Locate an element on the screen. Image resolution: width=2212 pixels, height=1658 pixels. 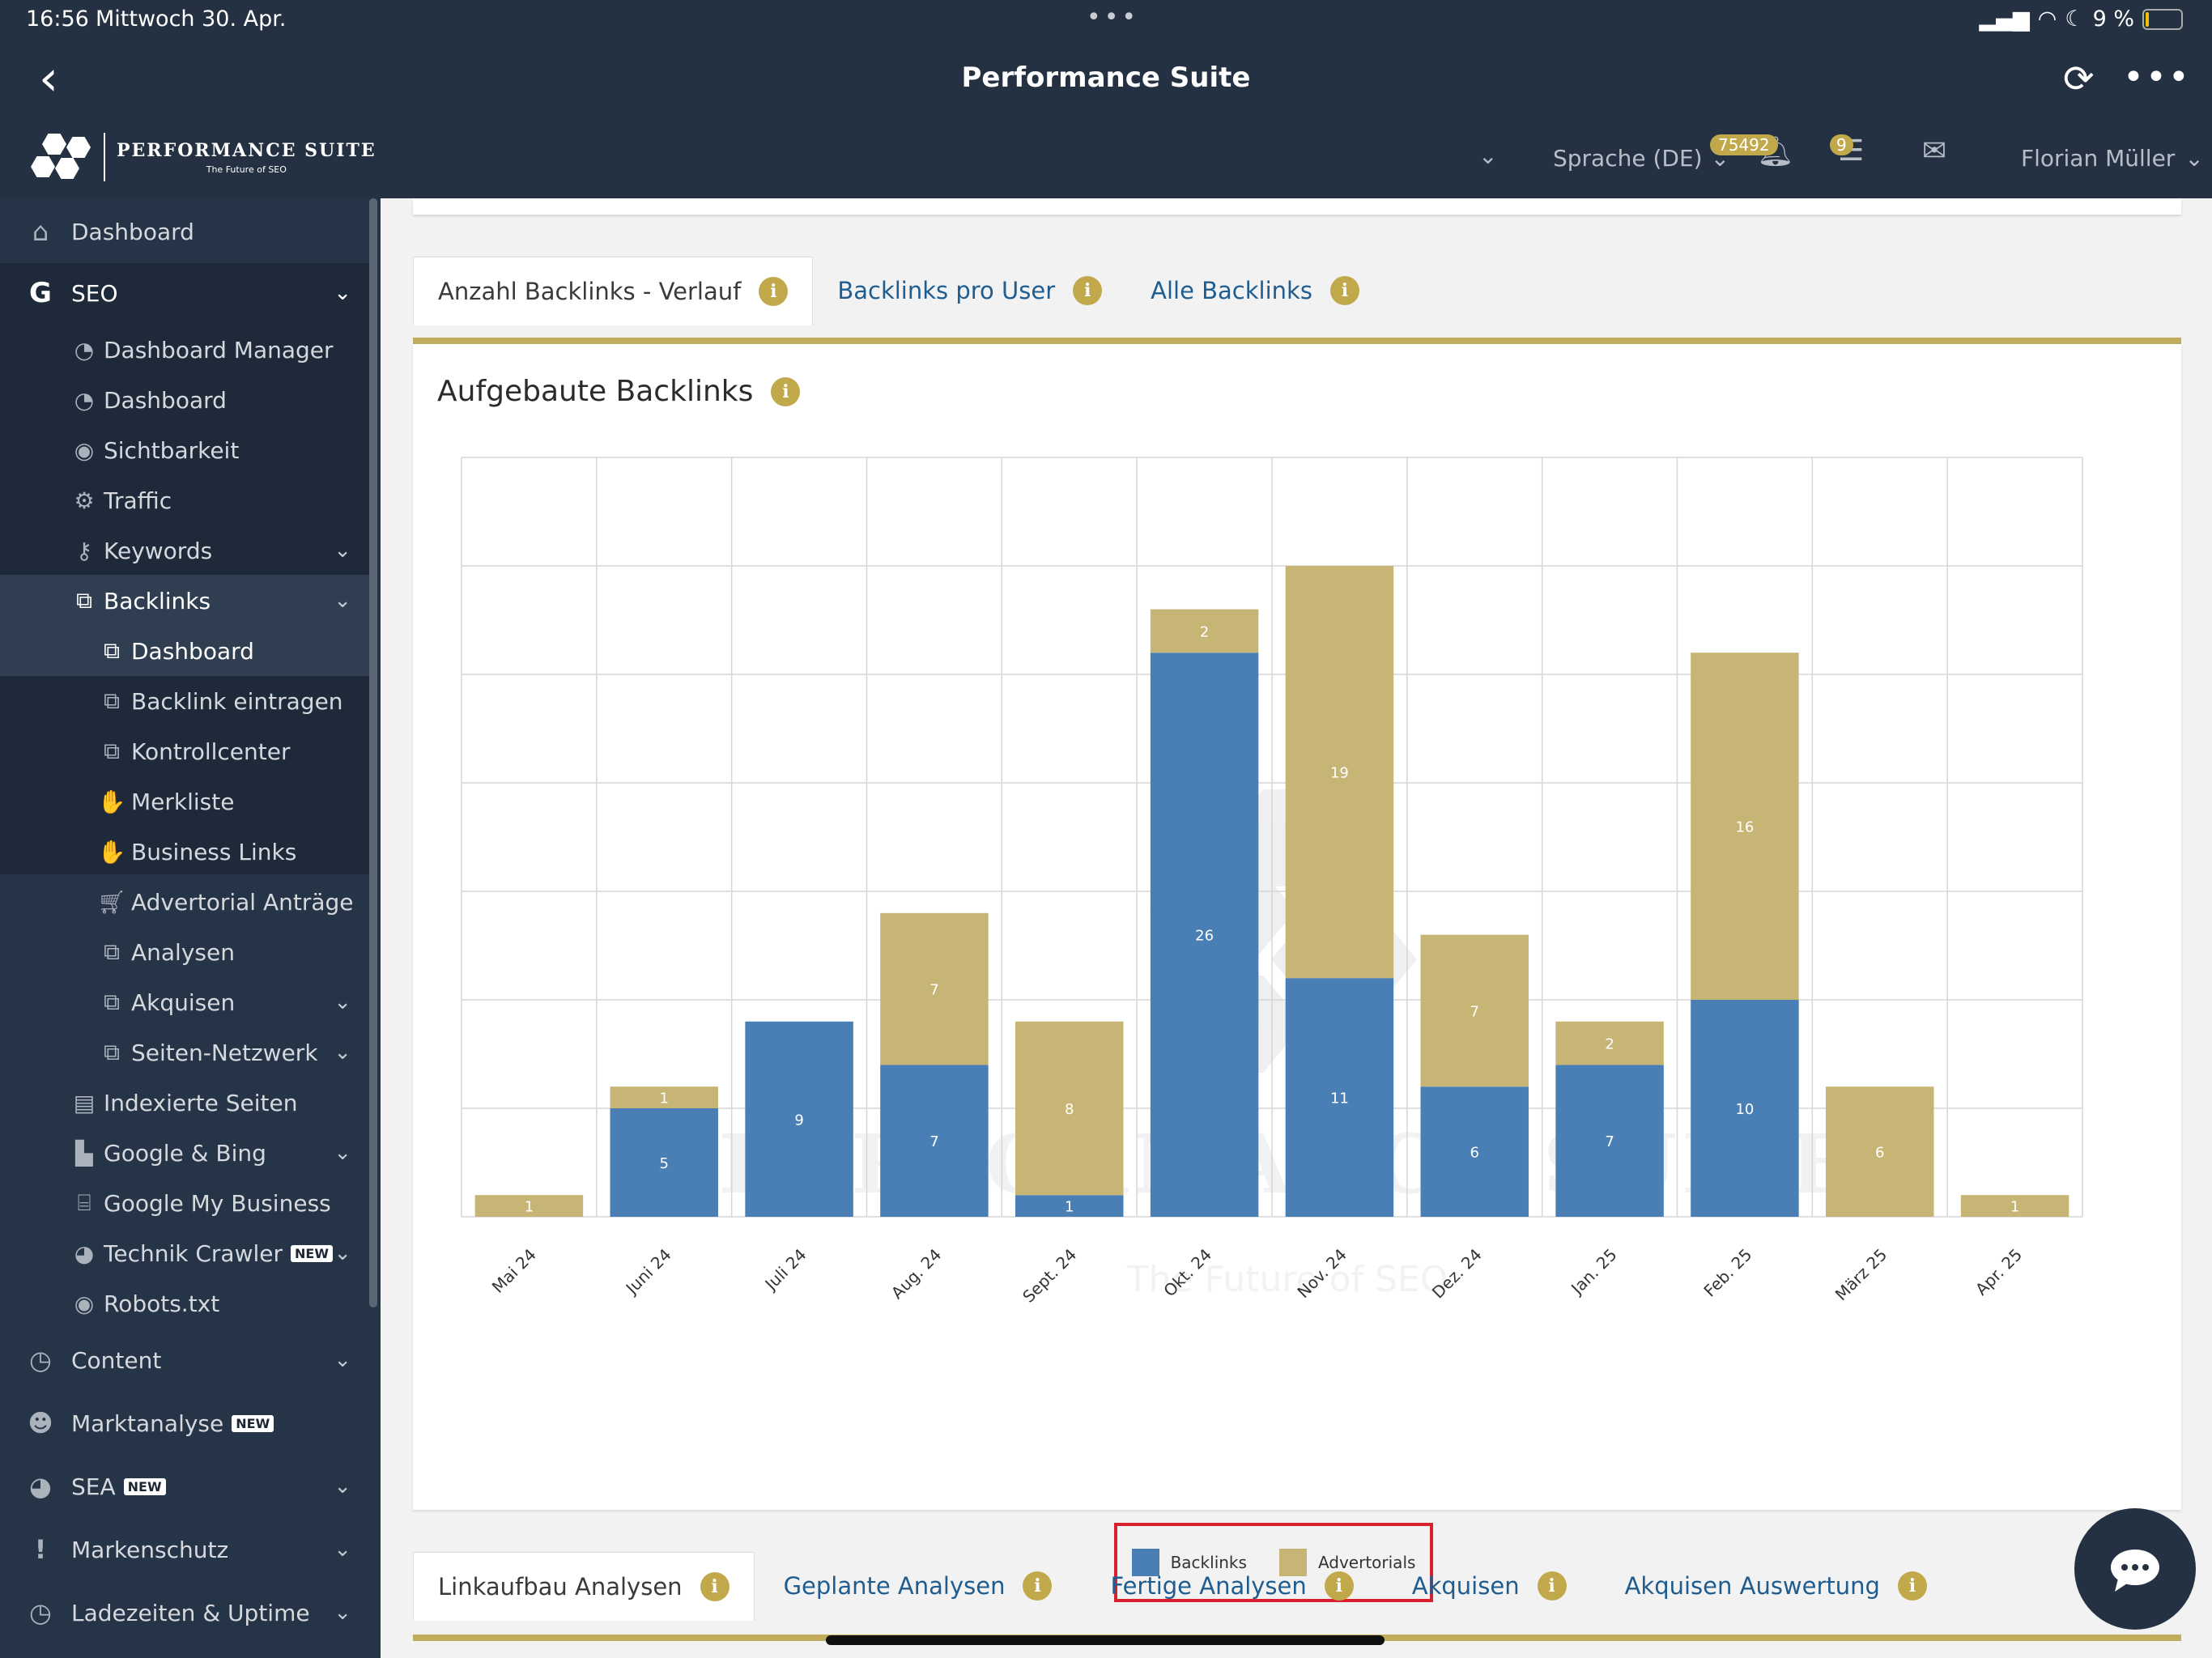
tab-anzahl-backlinks-verlauf: Anzahl Backlinks - Verlauf i is located at coordinates (614, 291).